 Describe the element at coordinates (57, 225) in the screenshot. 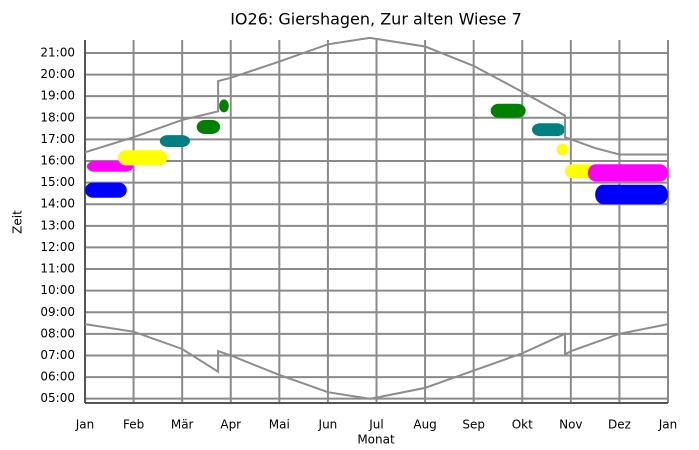

I see `y-tick-label: 13:00` at that location.